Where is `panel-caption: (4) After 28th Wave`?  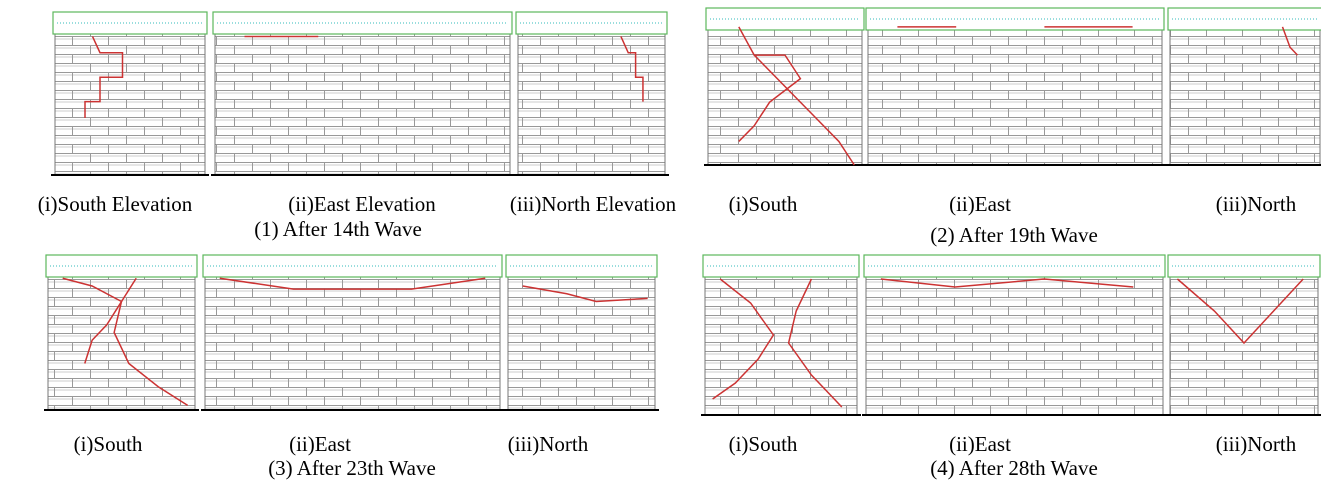 panel-caption: (4) After 28th Wave is located at coordinates (1014, 468).